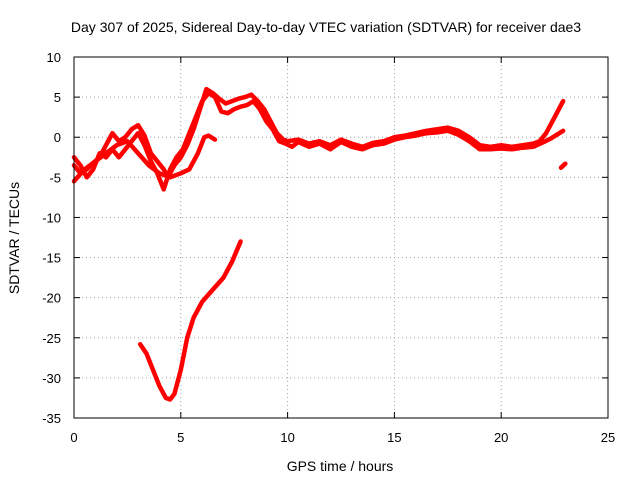 The width and height of the screenshot is (640, 480). I want to click on y-tick-label: -10, so click(51, 217).